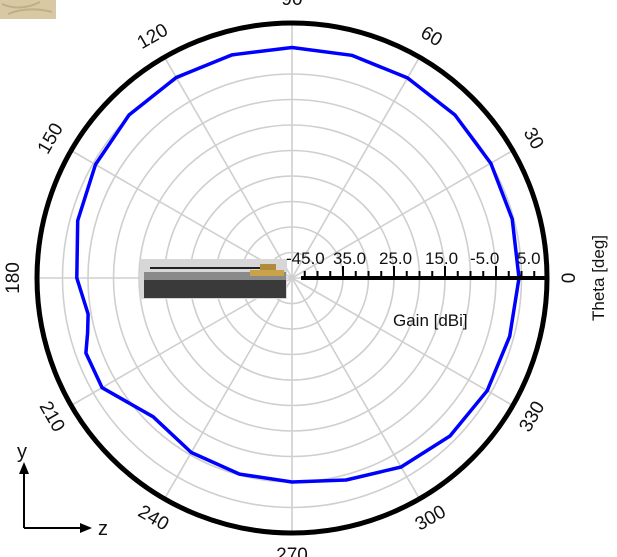 The height and width of the screenshot is (557, 617). I want to click on angle-tick-label: 30, so click(533, 138).